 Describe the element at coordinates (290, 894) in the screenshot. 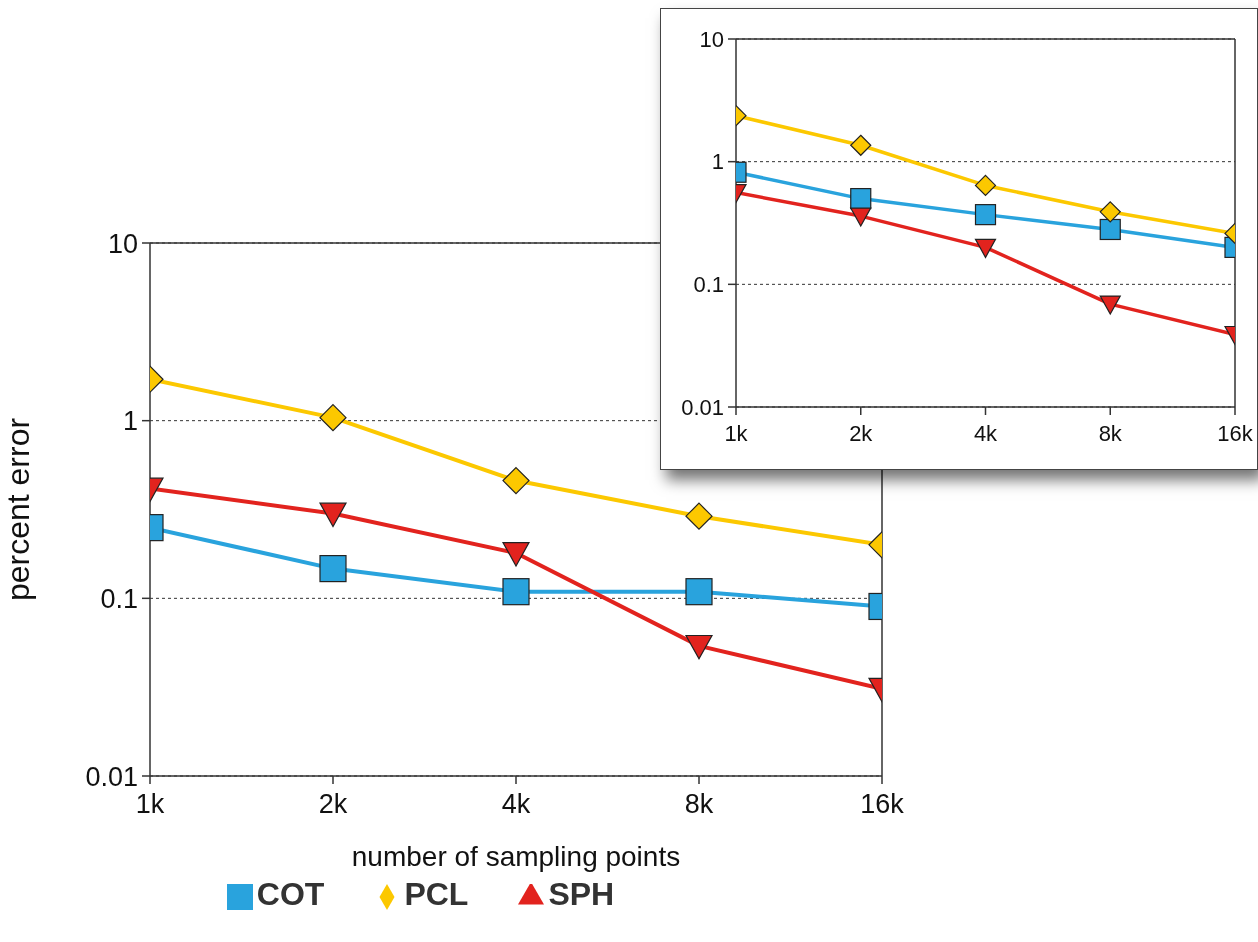

I see `legend-label: COT` at that location.